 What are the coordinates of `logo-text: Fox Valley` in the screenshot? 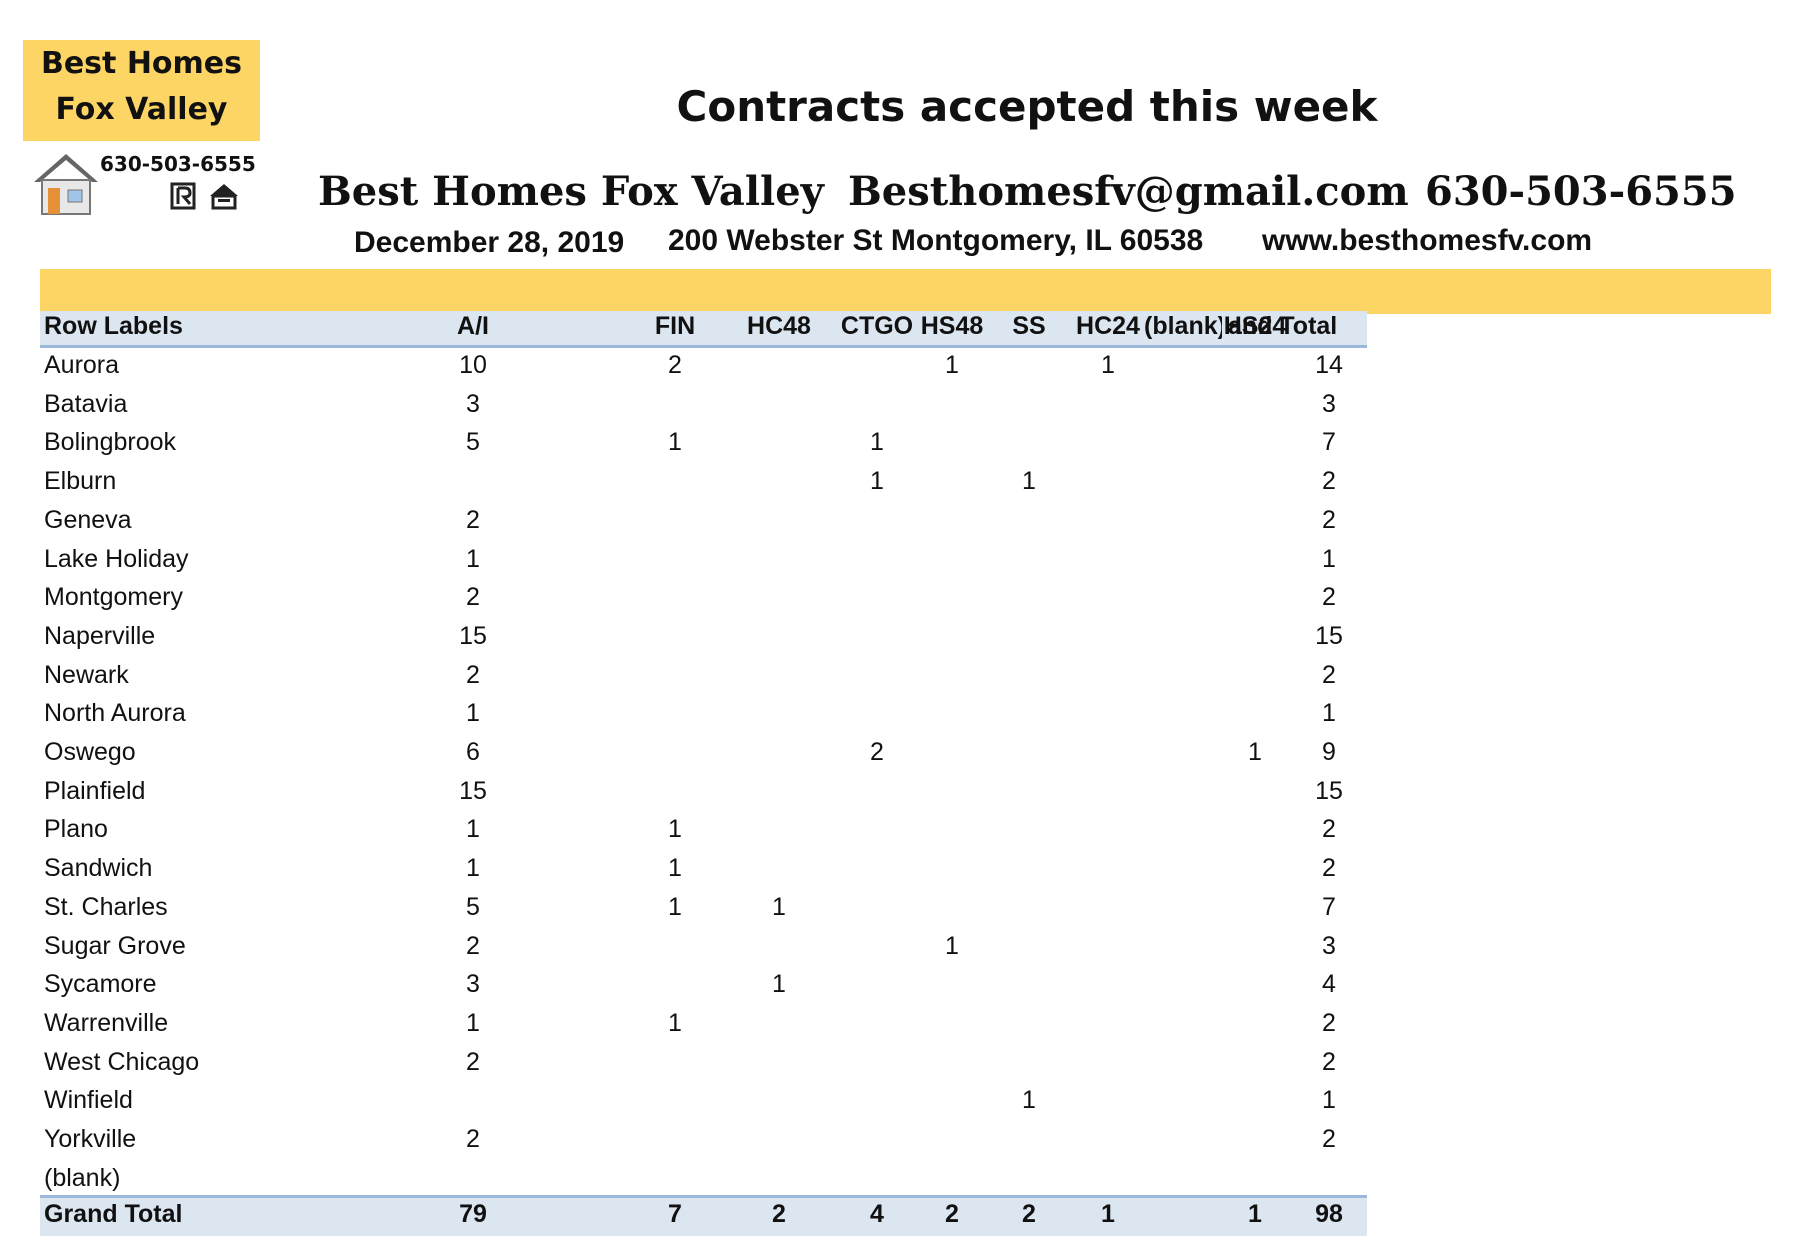 It's located at (141, 109).